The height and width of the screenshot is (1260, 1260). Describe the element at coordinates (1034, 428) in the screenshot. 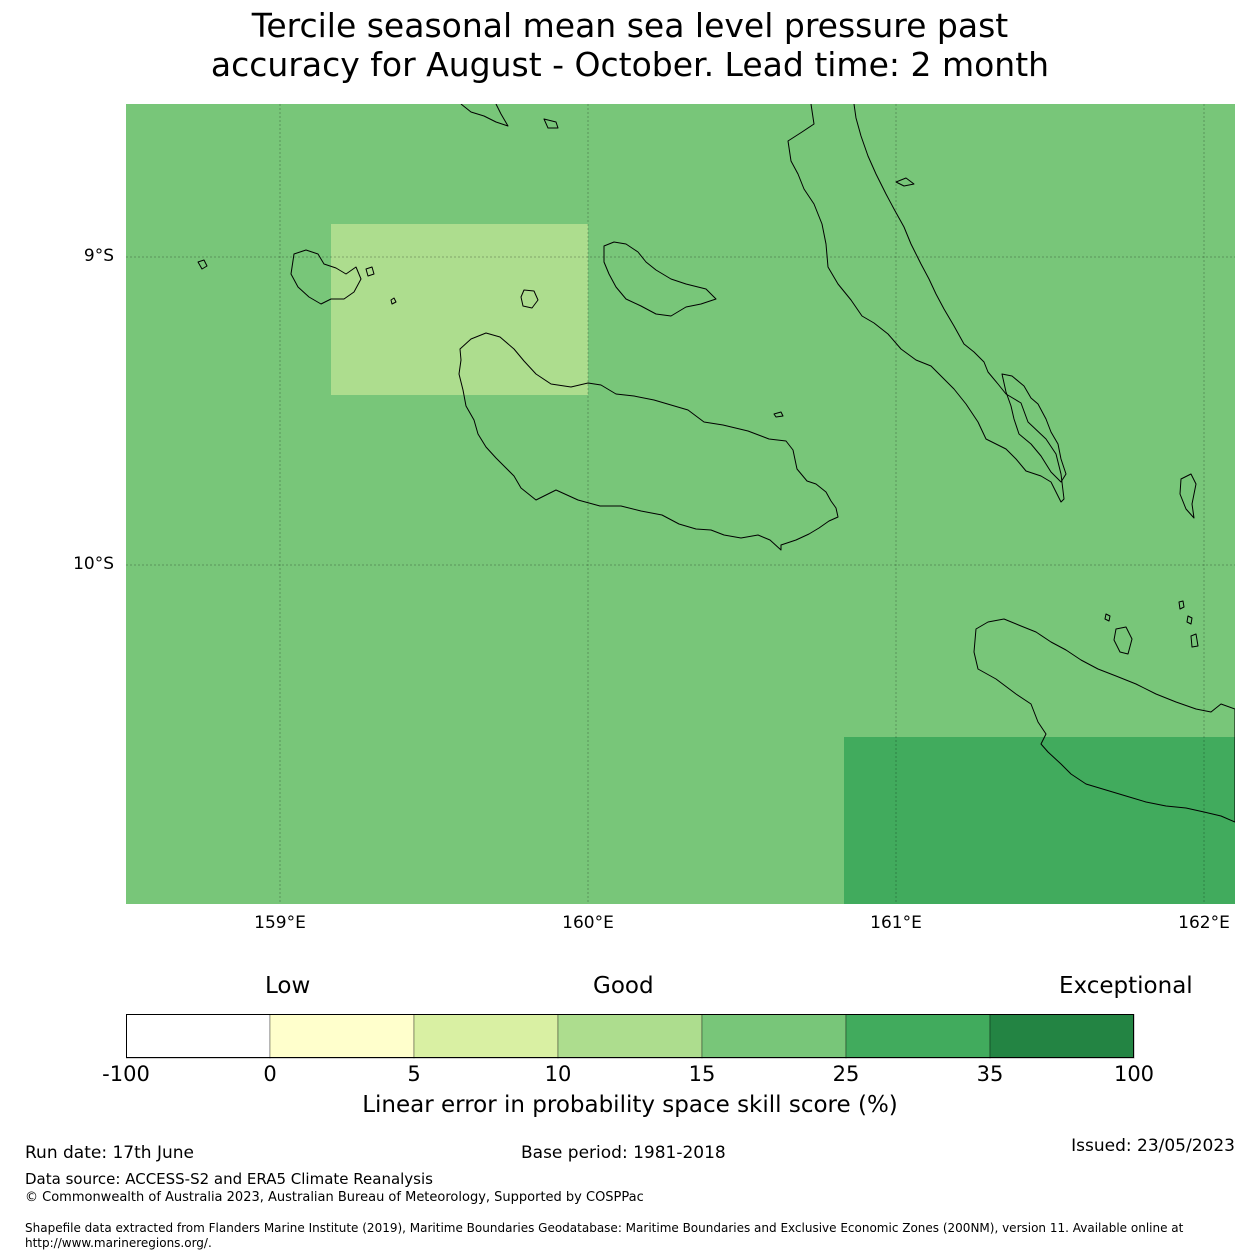

I see `coastline-malaita` at that location.